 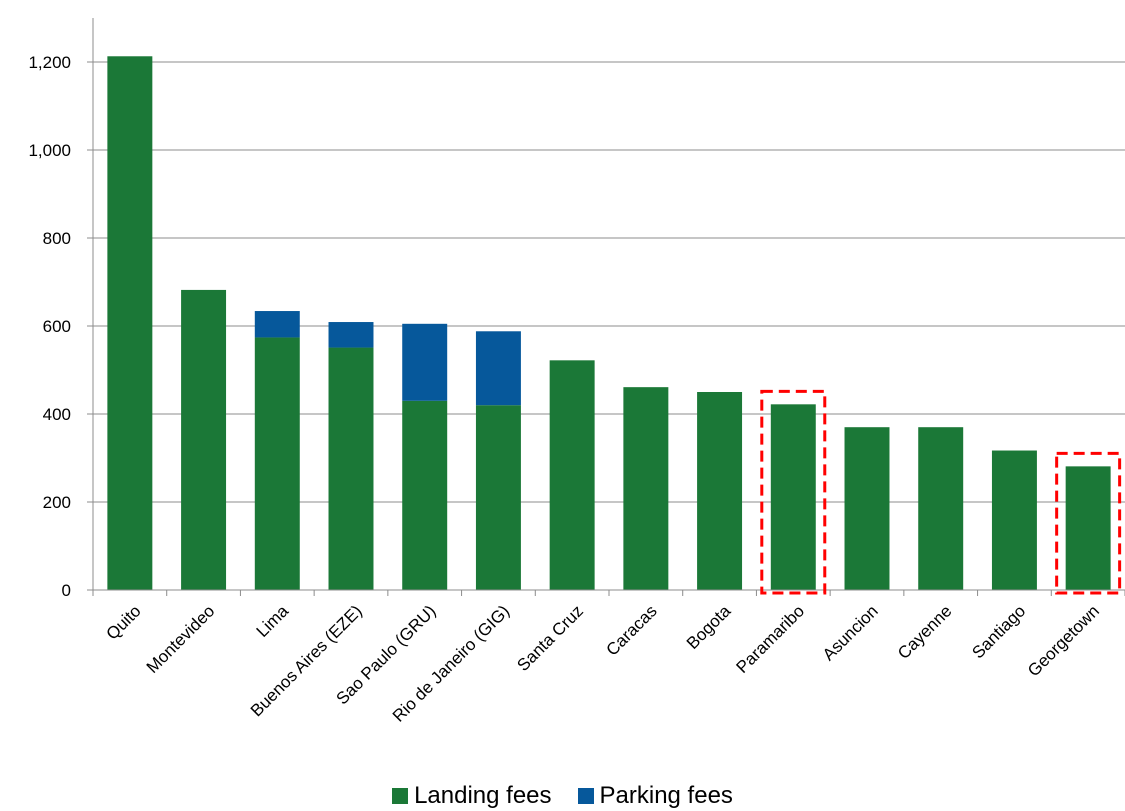 What do you see at coordinates (562, 796) in the screenshot?
I see `legend: Landing fees Parking fees` at bounding box center [562, 796].